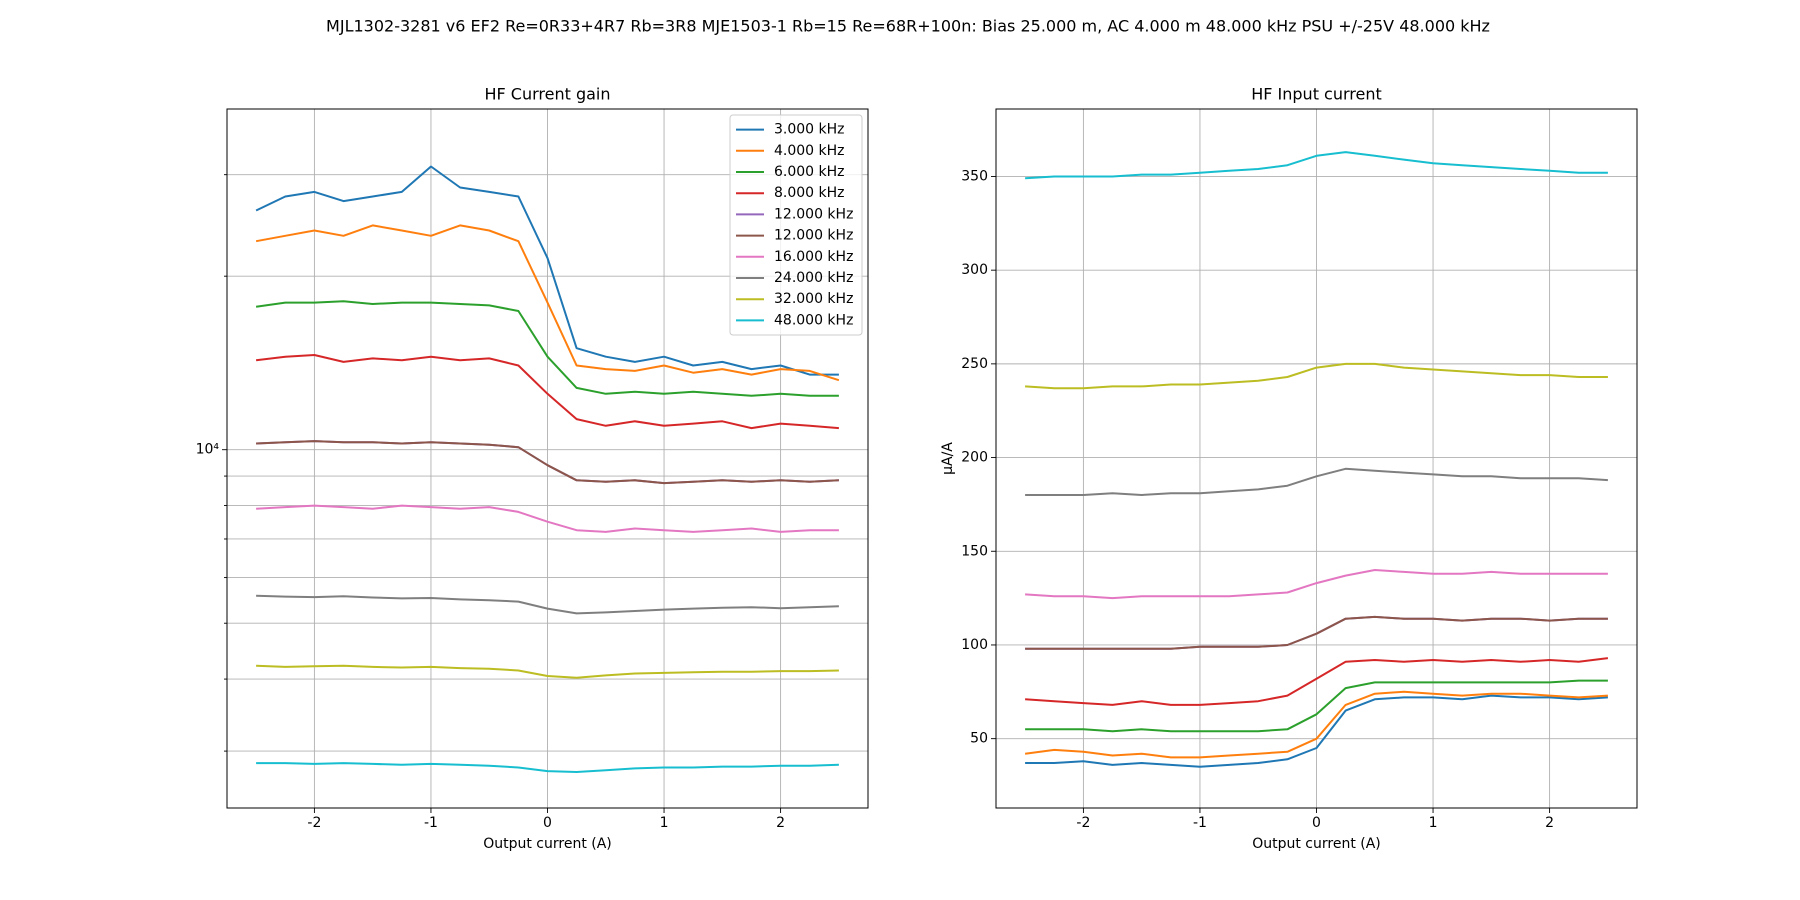  What do you see at coordinates (809, 130) in the screenshot?
I see `legend-label: 3.000 kHz` at bounding box center [809, 130].